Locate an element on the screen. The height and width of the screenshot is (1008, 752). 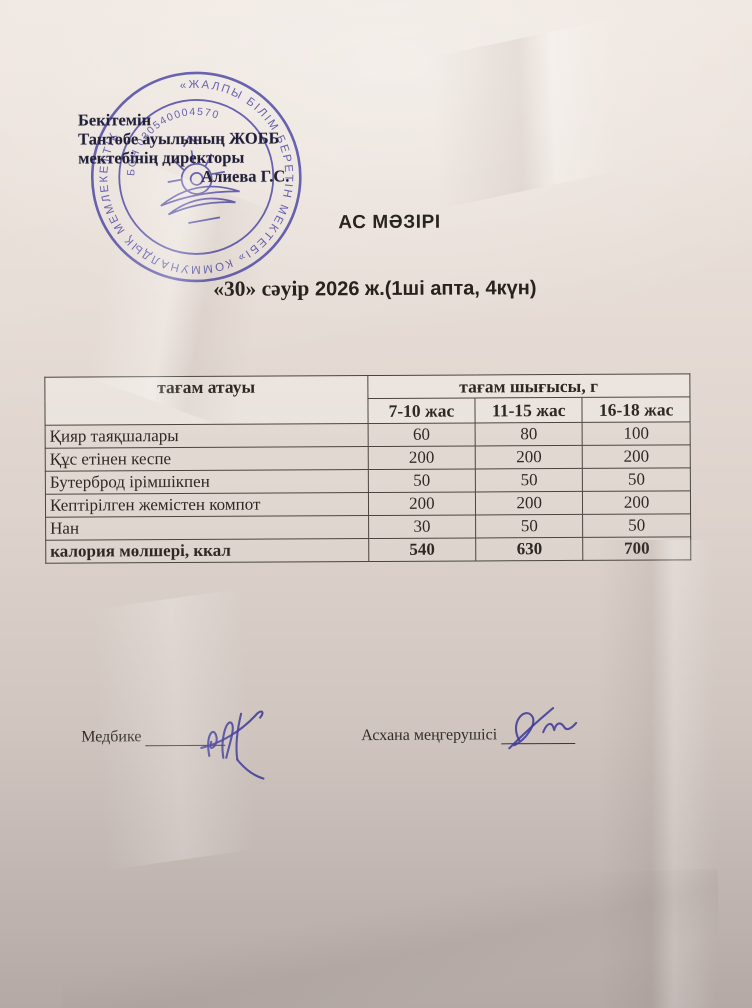
col-header-age-7-10: 7-10 жас is located at coordinates (421, 410).